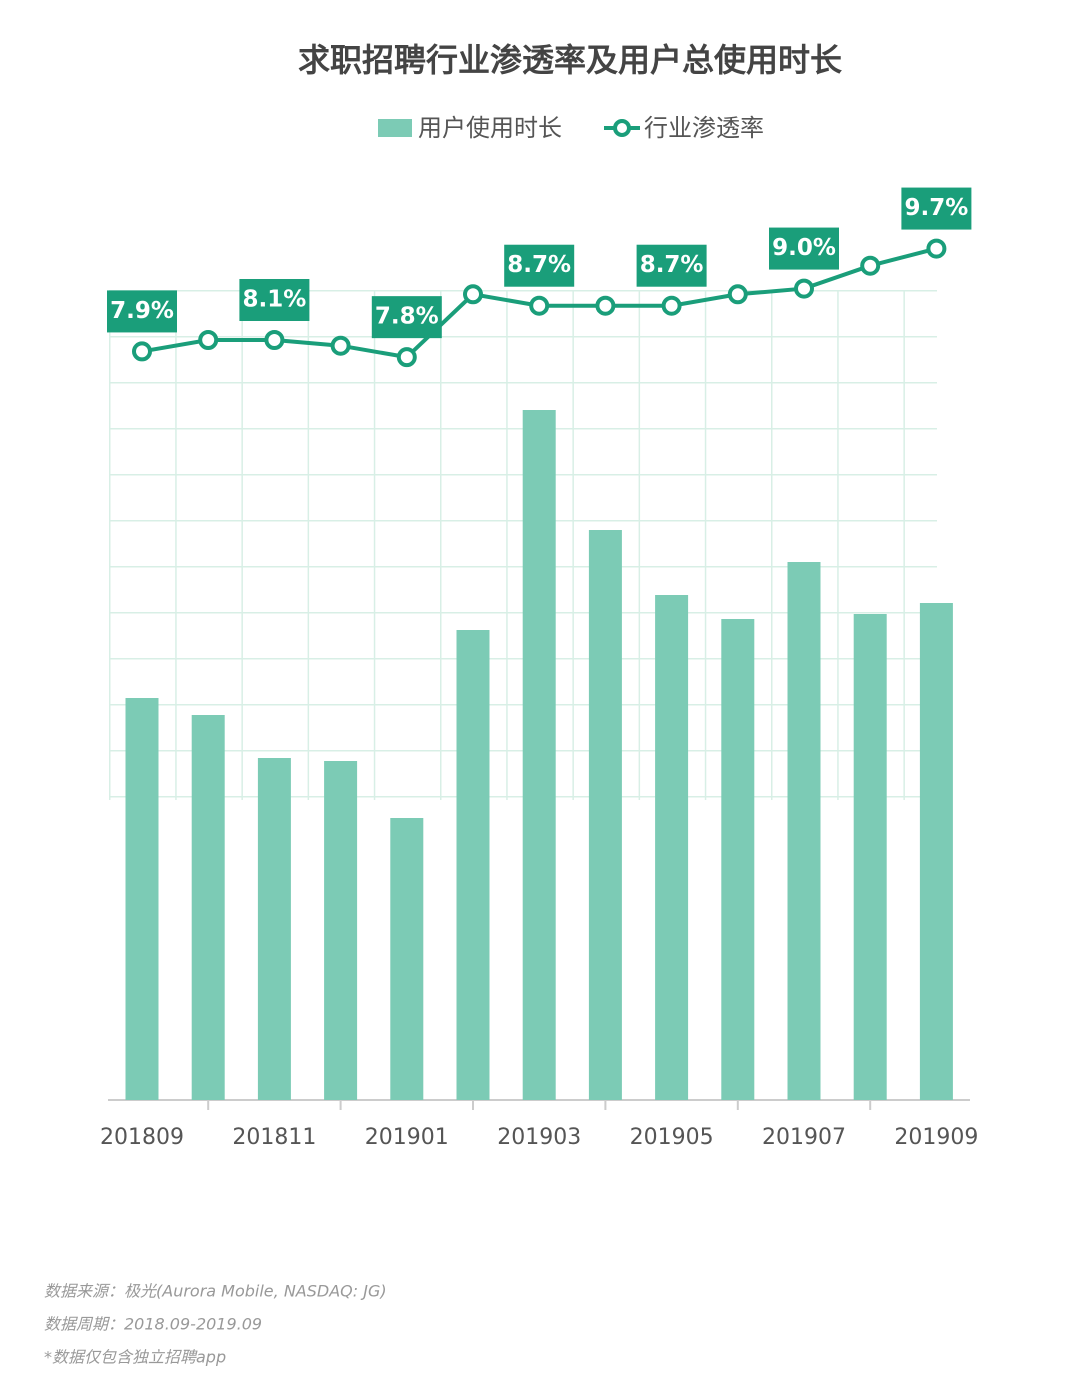 The width and height of the screenshot is (1080, 1383). What do you see at coordinates (407, 1137) in the screenshot?
I see `x-tick-label: 201901` at bounding box center [407, 1137].